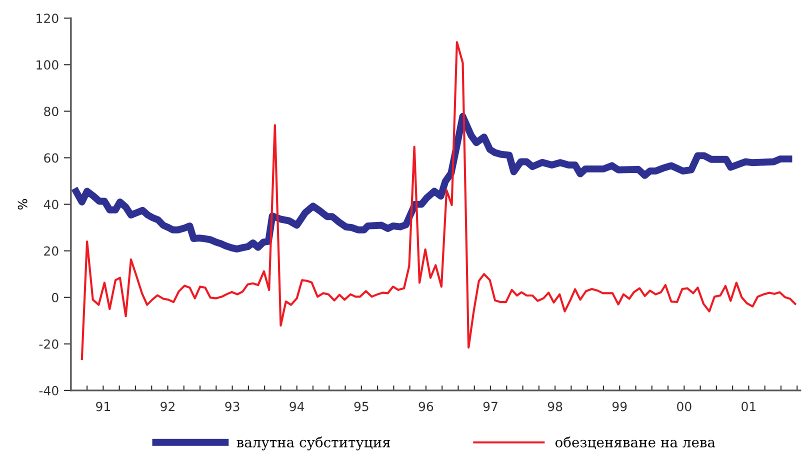  What do you see at coordinates (749, 407) in the screenshot?
I see `x-tick-label: 01` at bounding box center [749, 407].